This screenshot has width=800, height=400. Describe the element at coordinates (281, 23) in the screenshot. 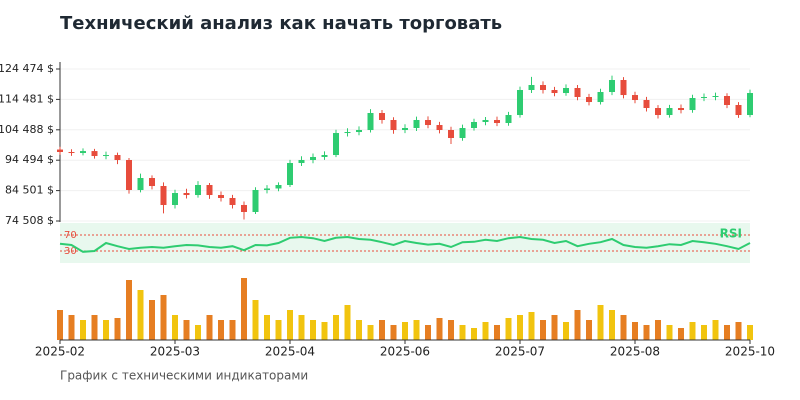

I see `chart-title: Технический анализ как начать торговать` at that location.